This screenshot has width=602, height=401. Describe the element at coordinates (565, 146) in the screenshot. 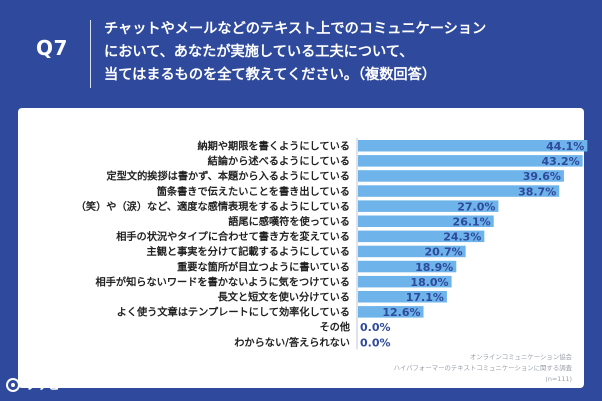

I see `value-label: 44.1%` at that location.